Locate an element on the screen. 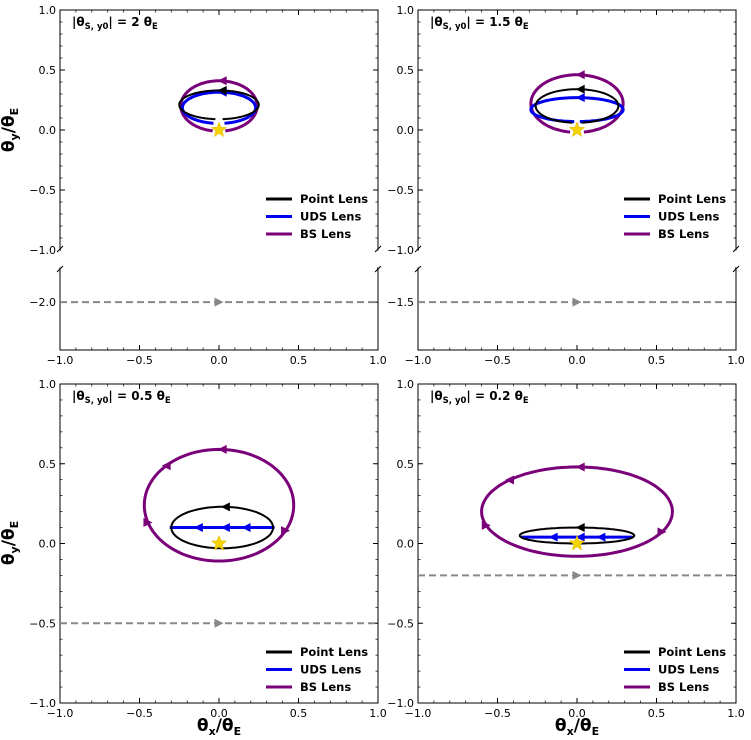  x-axis-label-right: θx/θE is located at coordinates (577, 727).